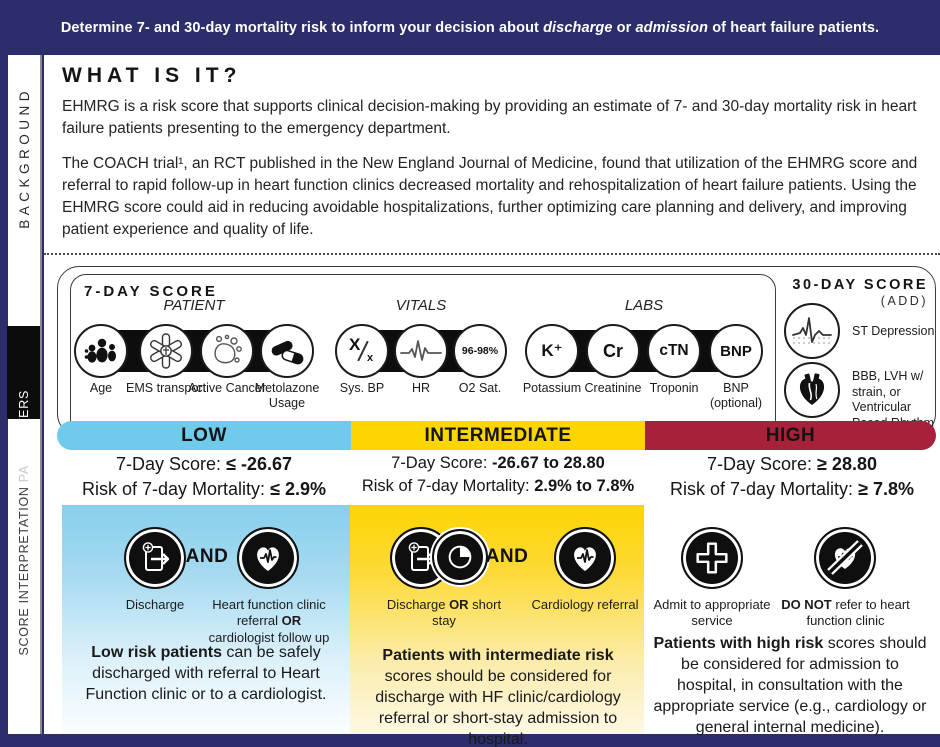  I want to click on sidebar-interp-dark: SCORE INTERPRETATION, so click(24, 569).